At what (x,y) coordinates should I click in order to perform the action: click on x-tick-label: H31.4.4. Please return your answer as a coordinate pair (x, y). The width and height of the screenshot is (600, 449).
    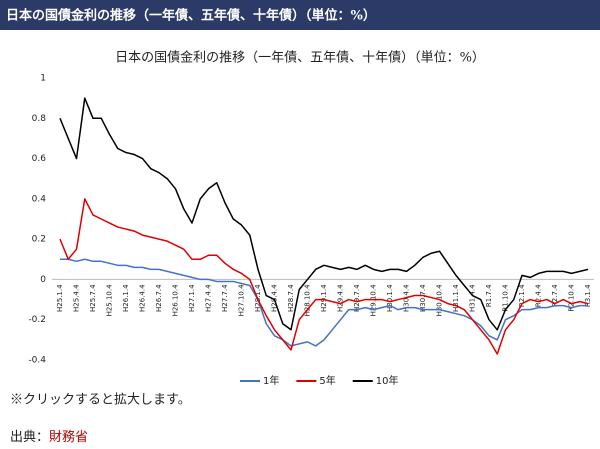
    Looking at the image, I should click on (473, 298).